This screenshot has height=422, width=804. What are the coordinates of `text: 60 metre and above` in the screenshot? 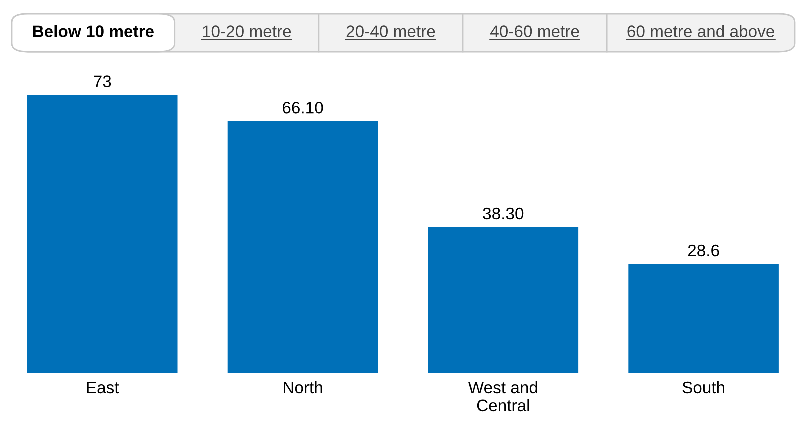 It's located at (701, 31).